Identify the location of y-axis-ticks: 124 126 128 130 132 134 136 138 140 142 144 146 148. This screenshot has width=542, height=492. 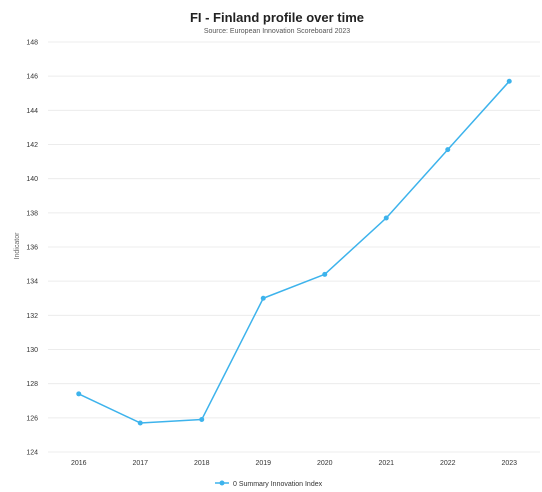
(32, 248).